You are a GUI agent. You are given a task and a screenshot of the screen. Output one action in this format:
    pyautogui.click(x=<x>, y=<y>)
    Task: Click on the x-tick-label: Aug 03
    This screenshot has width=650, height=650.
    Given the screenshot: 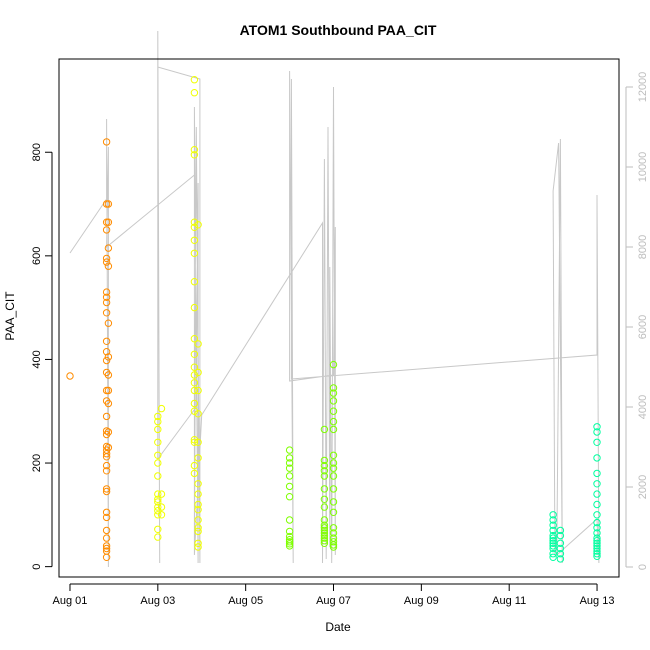 What is the action you would take?
    pyautogui.click(x=157, y=601)
    